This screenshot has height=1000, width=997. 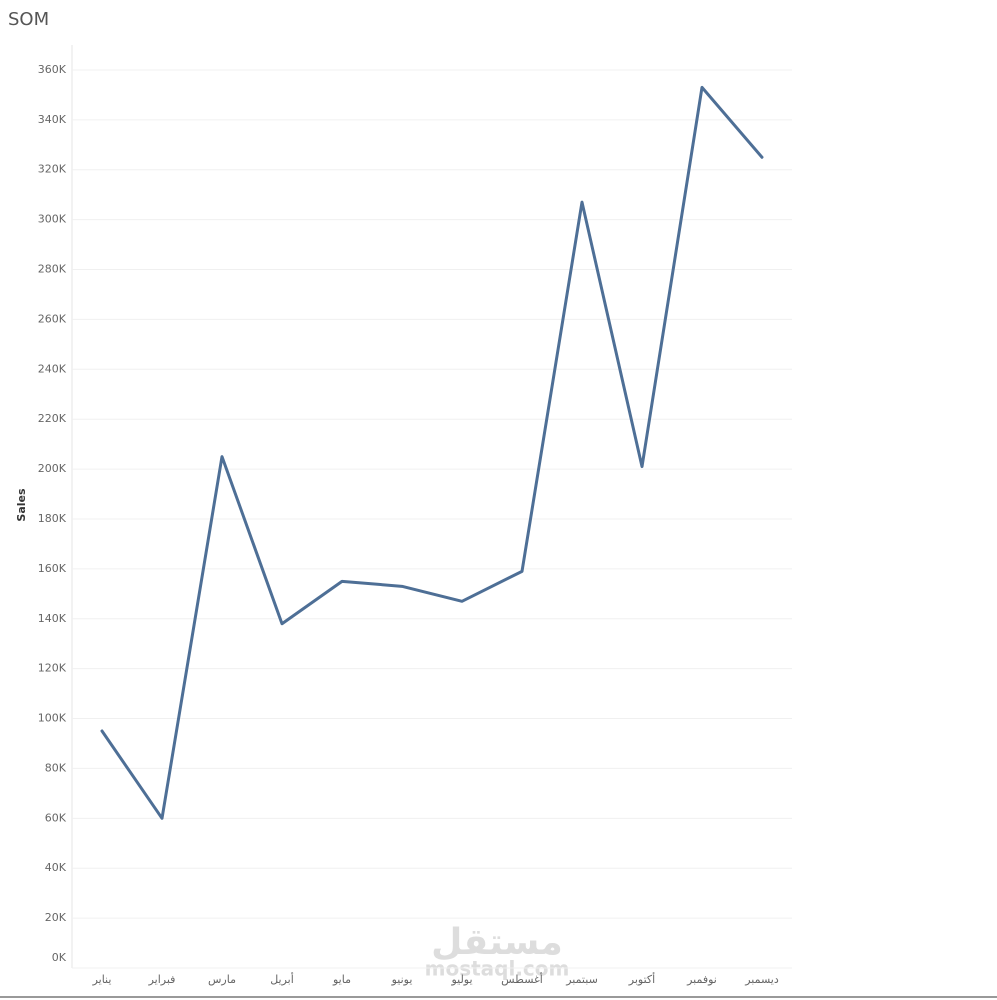 What do you see at coordinates (52, 318) in the screenshot?
I see `y-tick-label: 260K` at bounding box center [52, 318].